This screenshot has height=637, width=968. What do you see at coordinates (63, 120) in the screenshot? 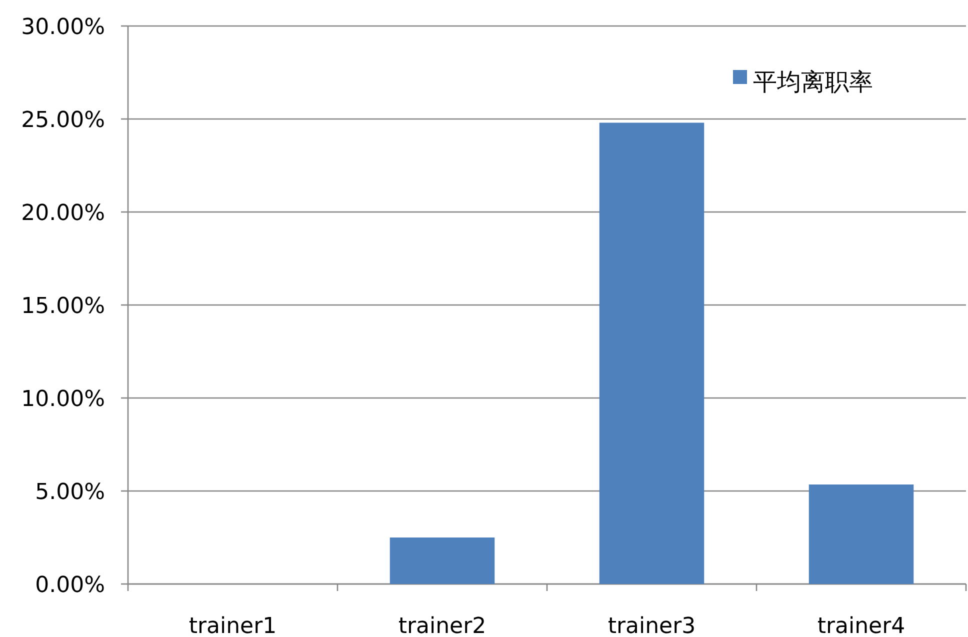
I see `y-tick-label: 25.00%` at bounding box center [63, 120].